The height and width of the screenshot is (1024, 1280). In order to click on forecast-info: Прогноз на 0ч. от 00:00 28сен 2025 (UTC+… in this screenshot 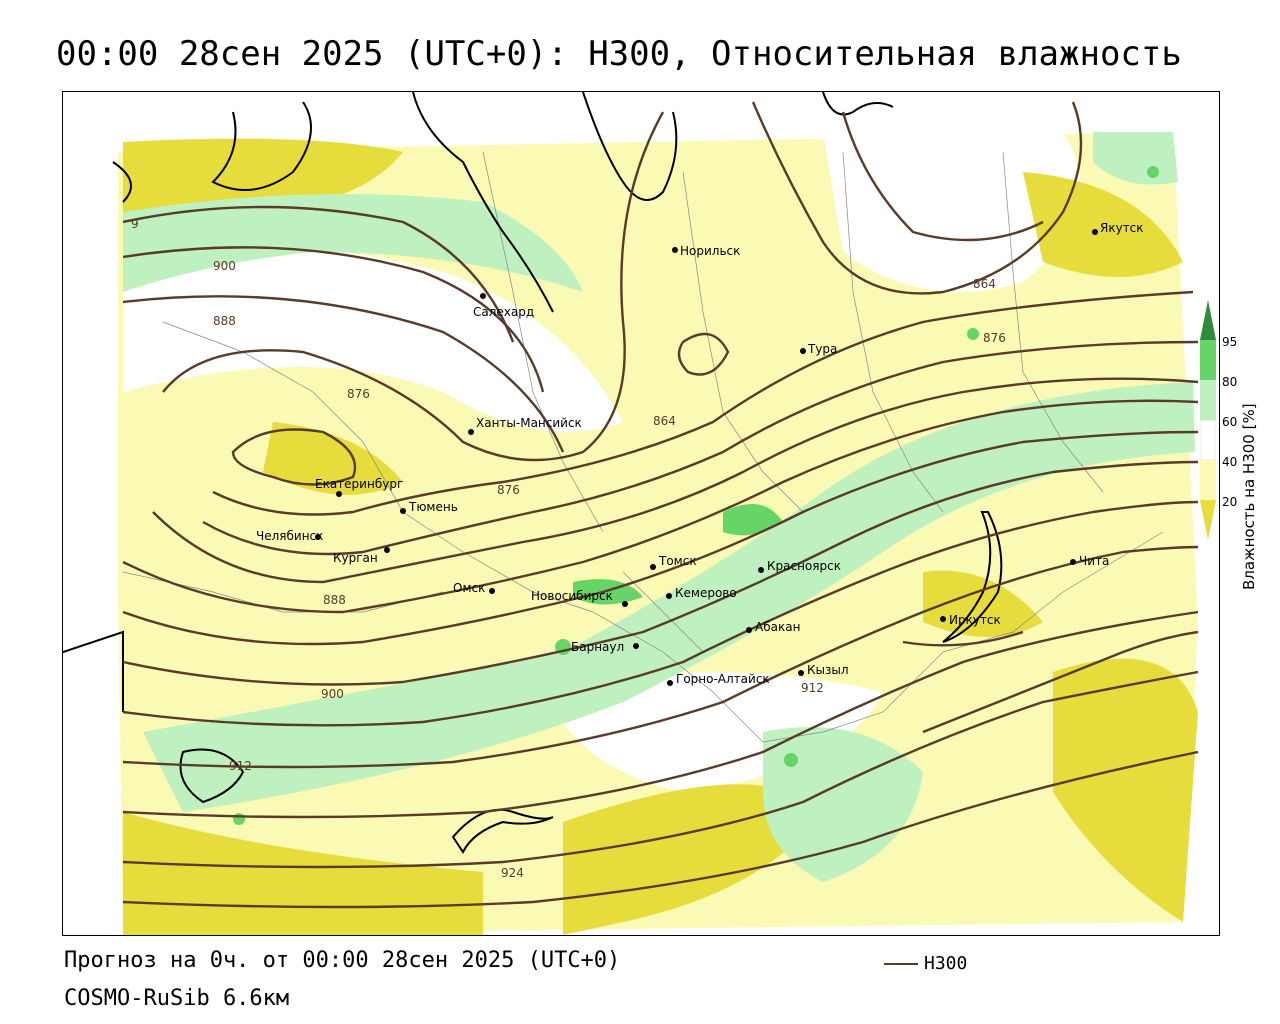, I will do `click(342, 960)`.